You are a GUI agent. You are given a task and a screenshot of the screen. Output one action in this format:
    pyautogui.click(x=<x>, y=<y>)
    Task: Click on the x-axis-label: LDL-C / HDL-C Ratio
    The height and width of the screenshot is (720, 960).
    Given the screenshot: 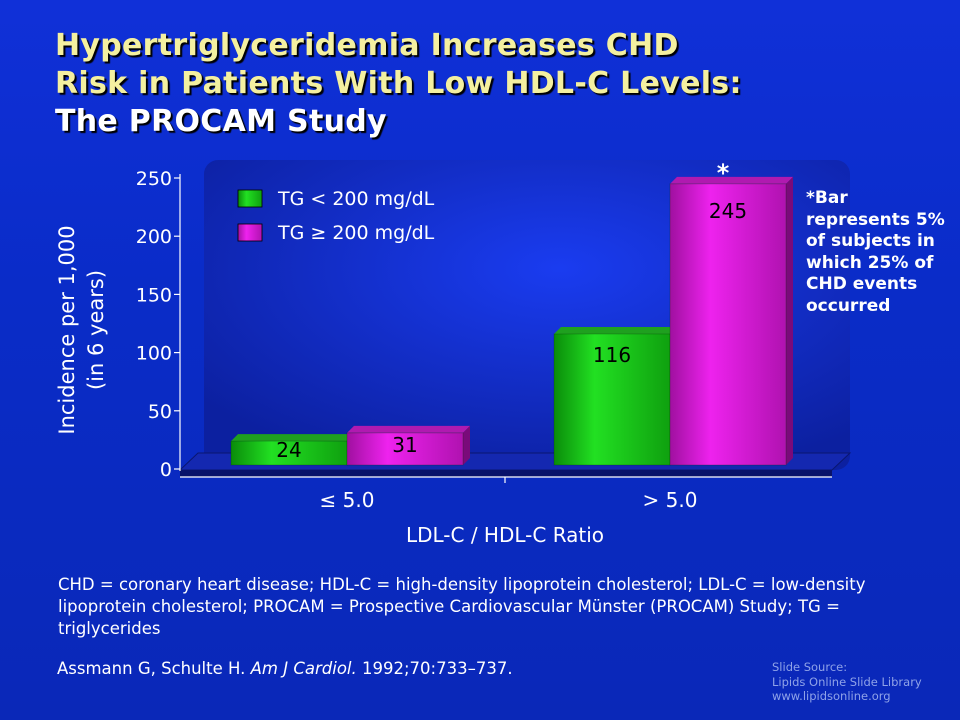 What is the action you would take?
    pyautogui.click(x=505, y=535)
    